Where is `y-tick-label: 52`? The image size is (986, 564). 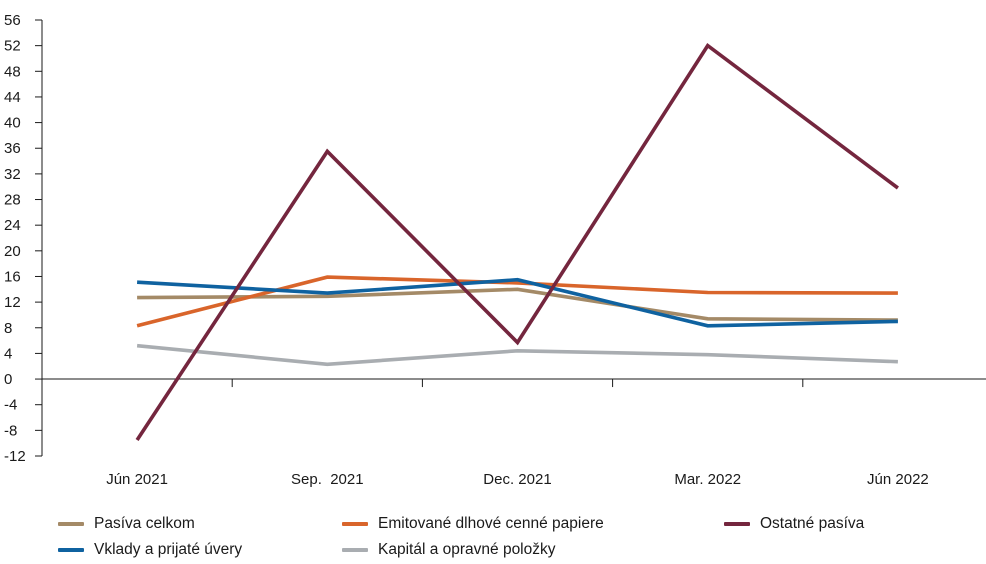 y-tick-label: 52 is located at coordinates (12, 46).